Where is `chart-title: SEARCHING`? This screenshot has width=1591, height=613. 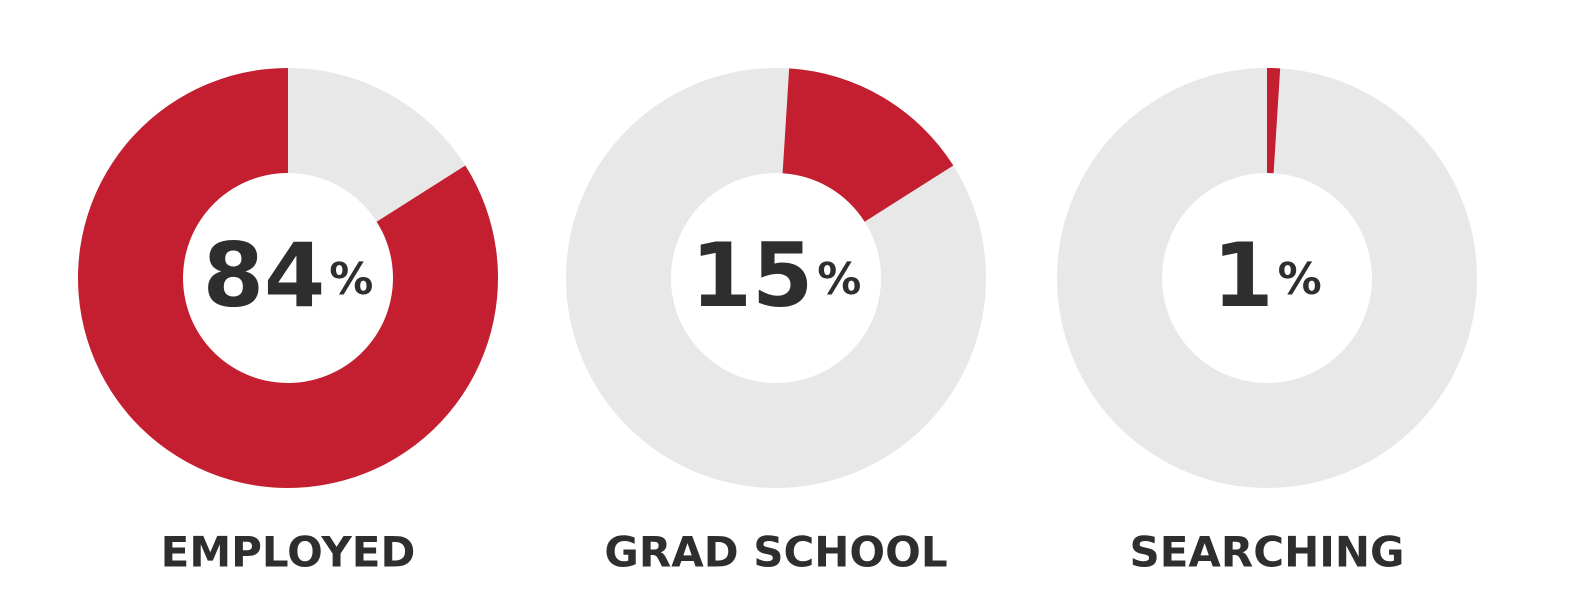 chart-title: SEARCHING is located at coordinates (1266, 552).